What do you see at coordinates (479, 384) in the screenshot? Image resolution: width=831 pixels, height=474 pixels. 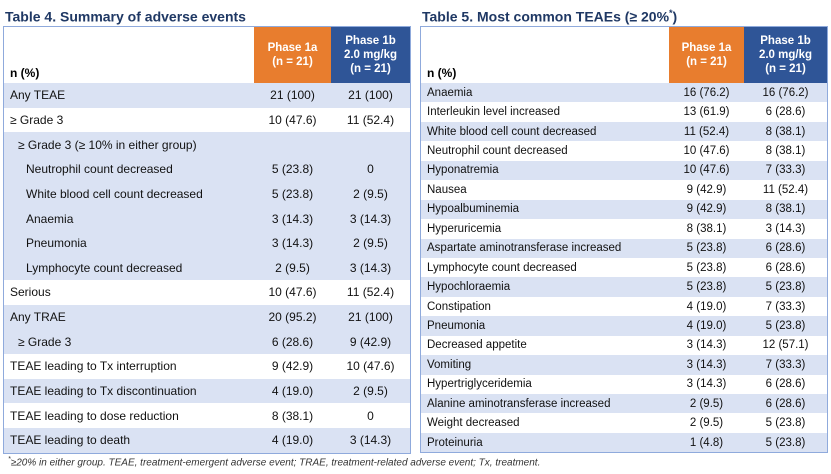 I see `row-label: Hypertriglyceridemia` at bounding box center [479, 384].